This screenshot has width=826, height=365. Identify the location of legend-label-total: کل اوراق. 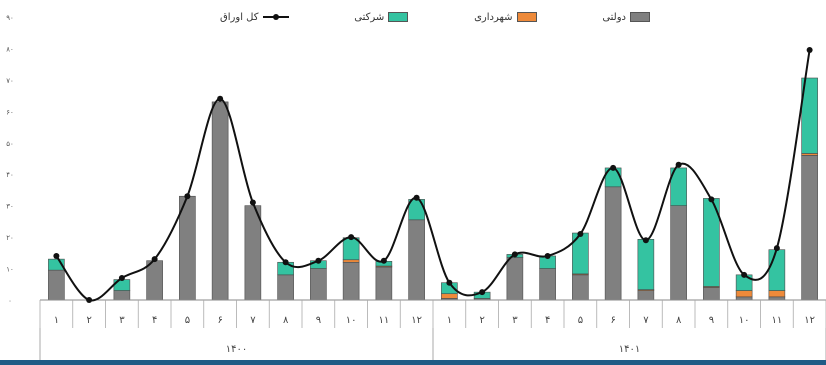
(239, 17).